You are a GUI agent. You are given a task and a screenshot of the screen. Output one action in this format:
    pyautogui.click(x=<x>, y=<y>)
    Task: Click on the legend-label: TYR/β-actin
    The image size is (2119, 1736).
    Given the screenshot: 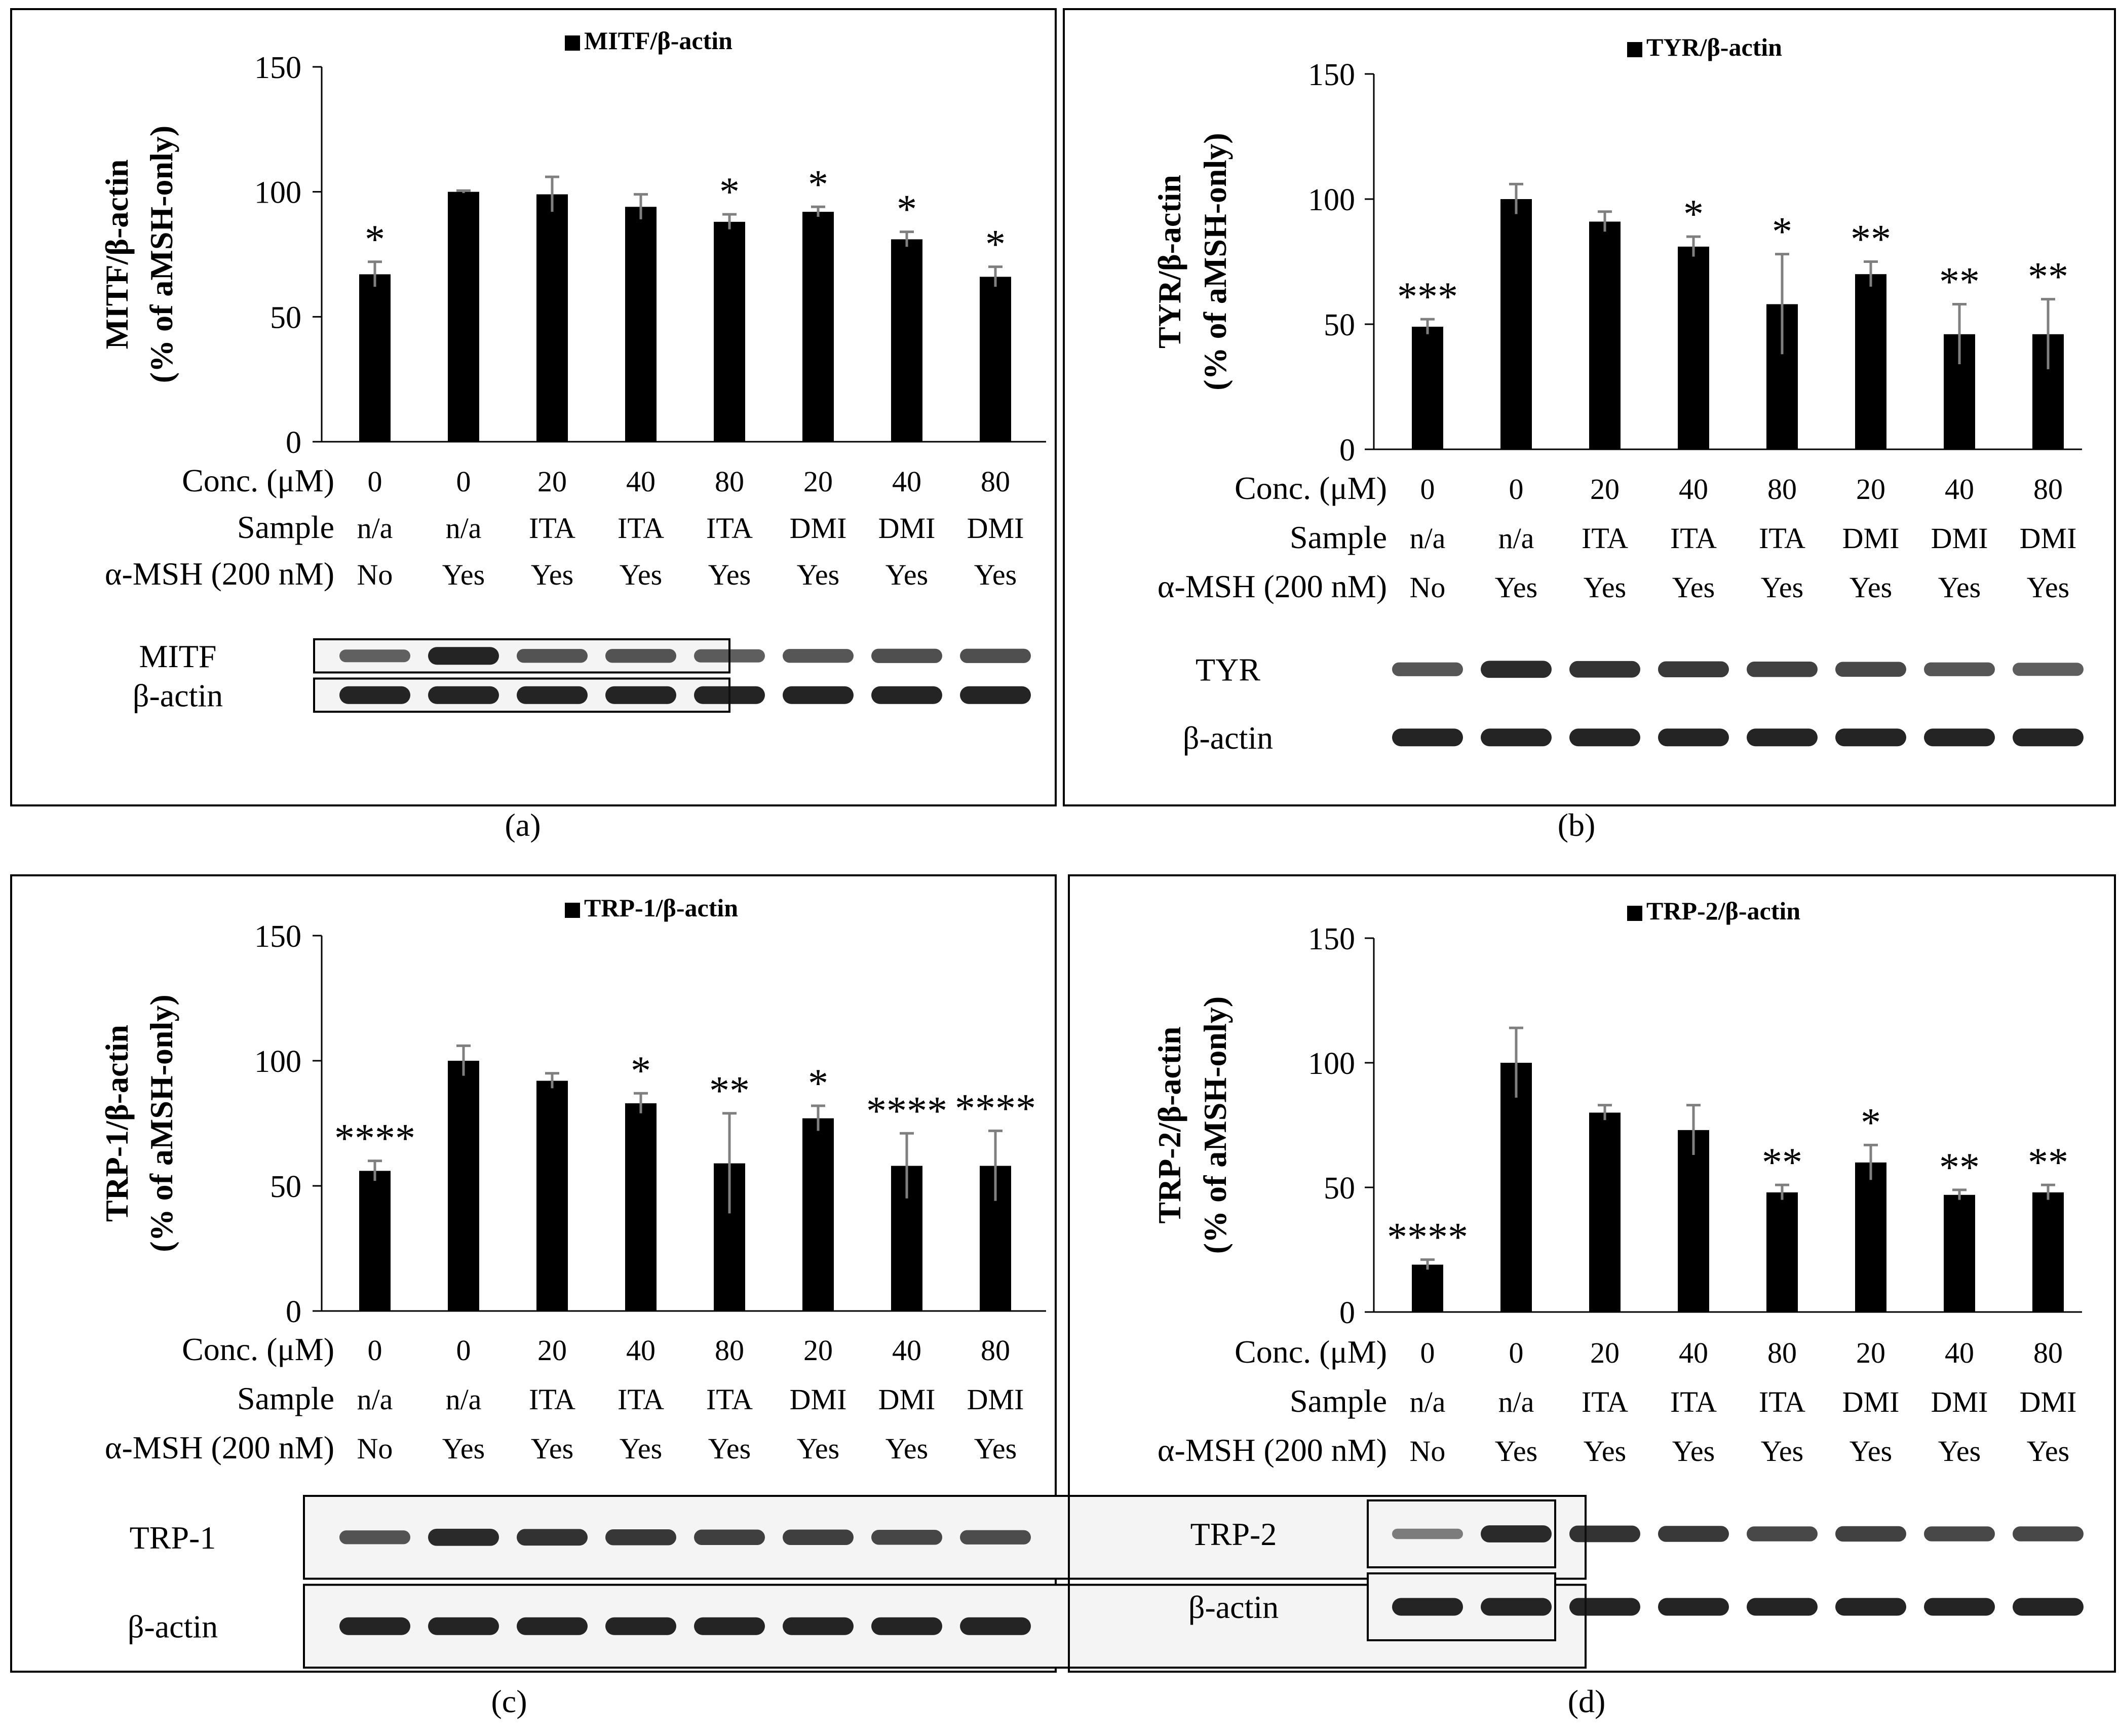 What is the action you would take?
    pyautogui.click(x=1714, y=47)
    